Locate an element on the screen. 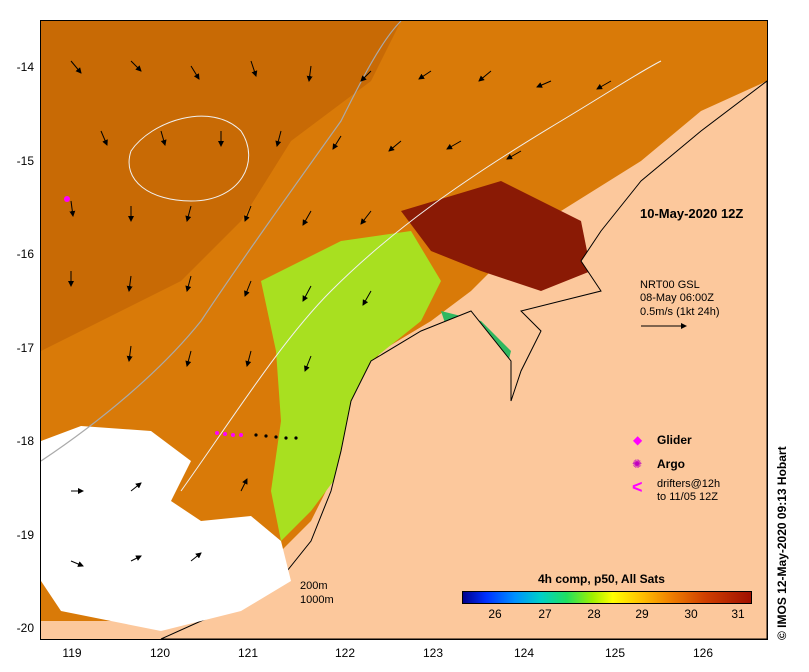  y-tick: -16 is located at coordinates (25, 254).